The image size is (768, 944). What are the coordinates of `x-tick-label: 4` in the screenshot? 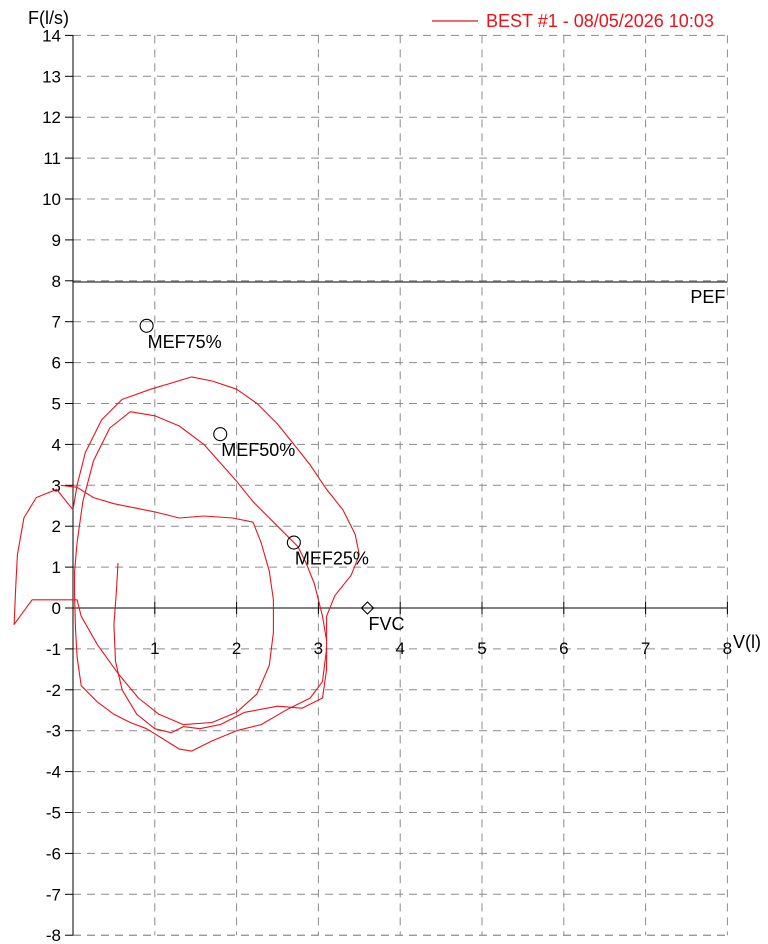 It's located at (399, 648).